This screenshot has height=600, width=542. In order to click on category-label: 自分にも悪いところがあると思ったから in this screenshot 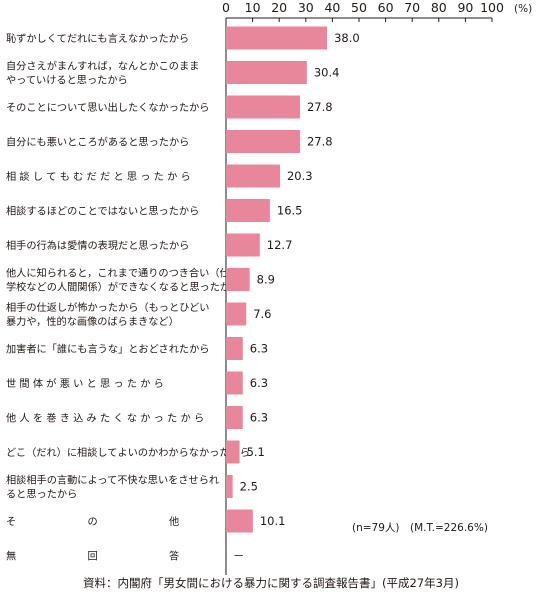, I will do `click(97, 142)`.